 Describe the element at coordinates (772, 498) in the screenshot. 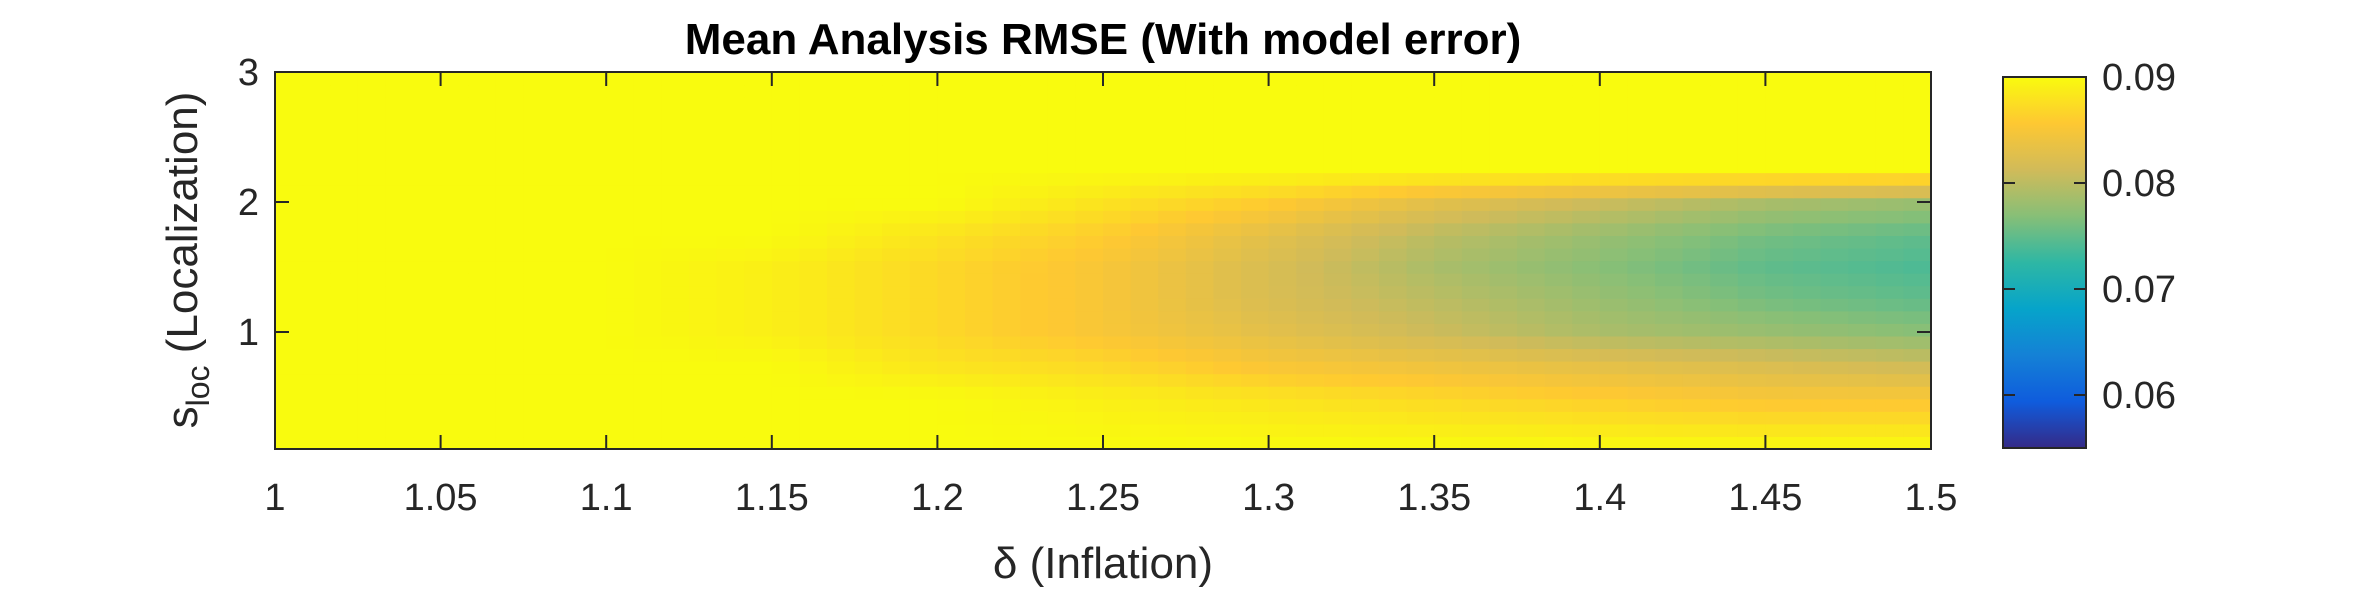

I see `x-tick-label: 1.15` at that location.